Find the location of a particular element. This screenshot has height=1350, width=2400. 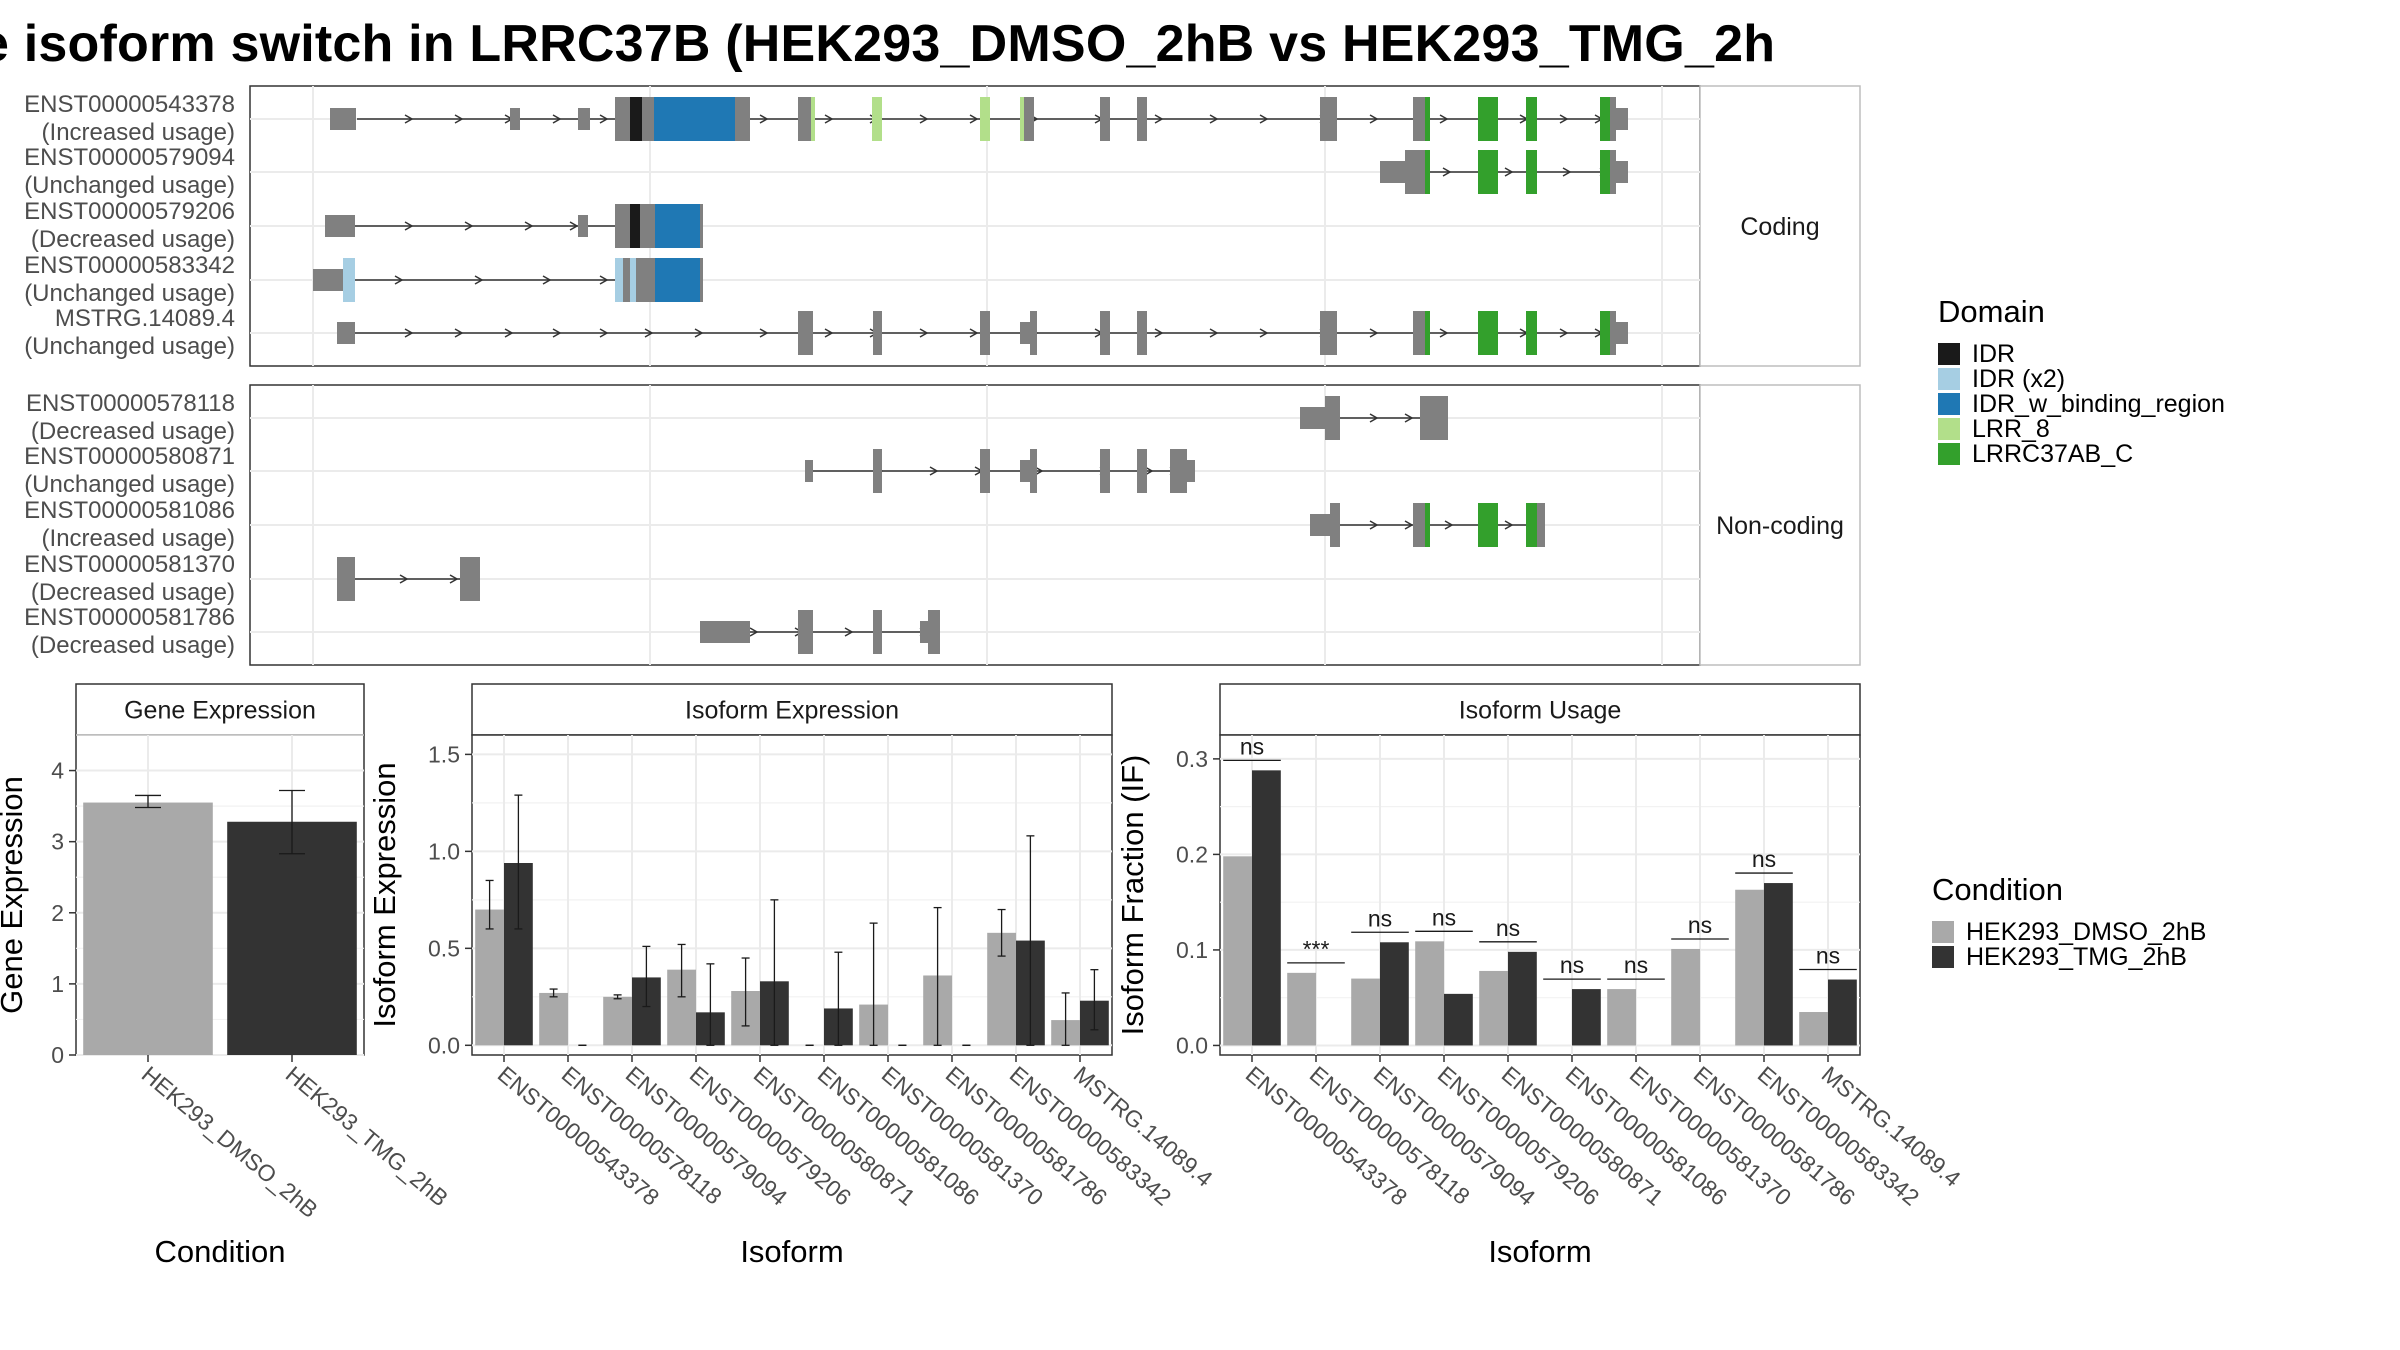

gene-expression-y-tick-label: 1 is located at coordinates (57, 984).